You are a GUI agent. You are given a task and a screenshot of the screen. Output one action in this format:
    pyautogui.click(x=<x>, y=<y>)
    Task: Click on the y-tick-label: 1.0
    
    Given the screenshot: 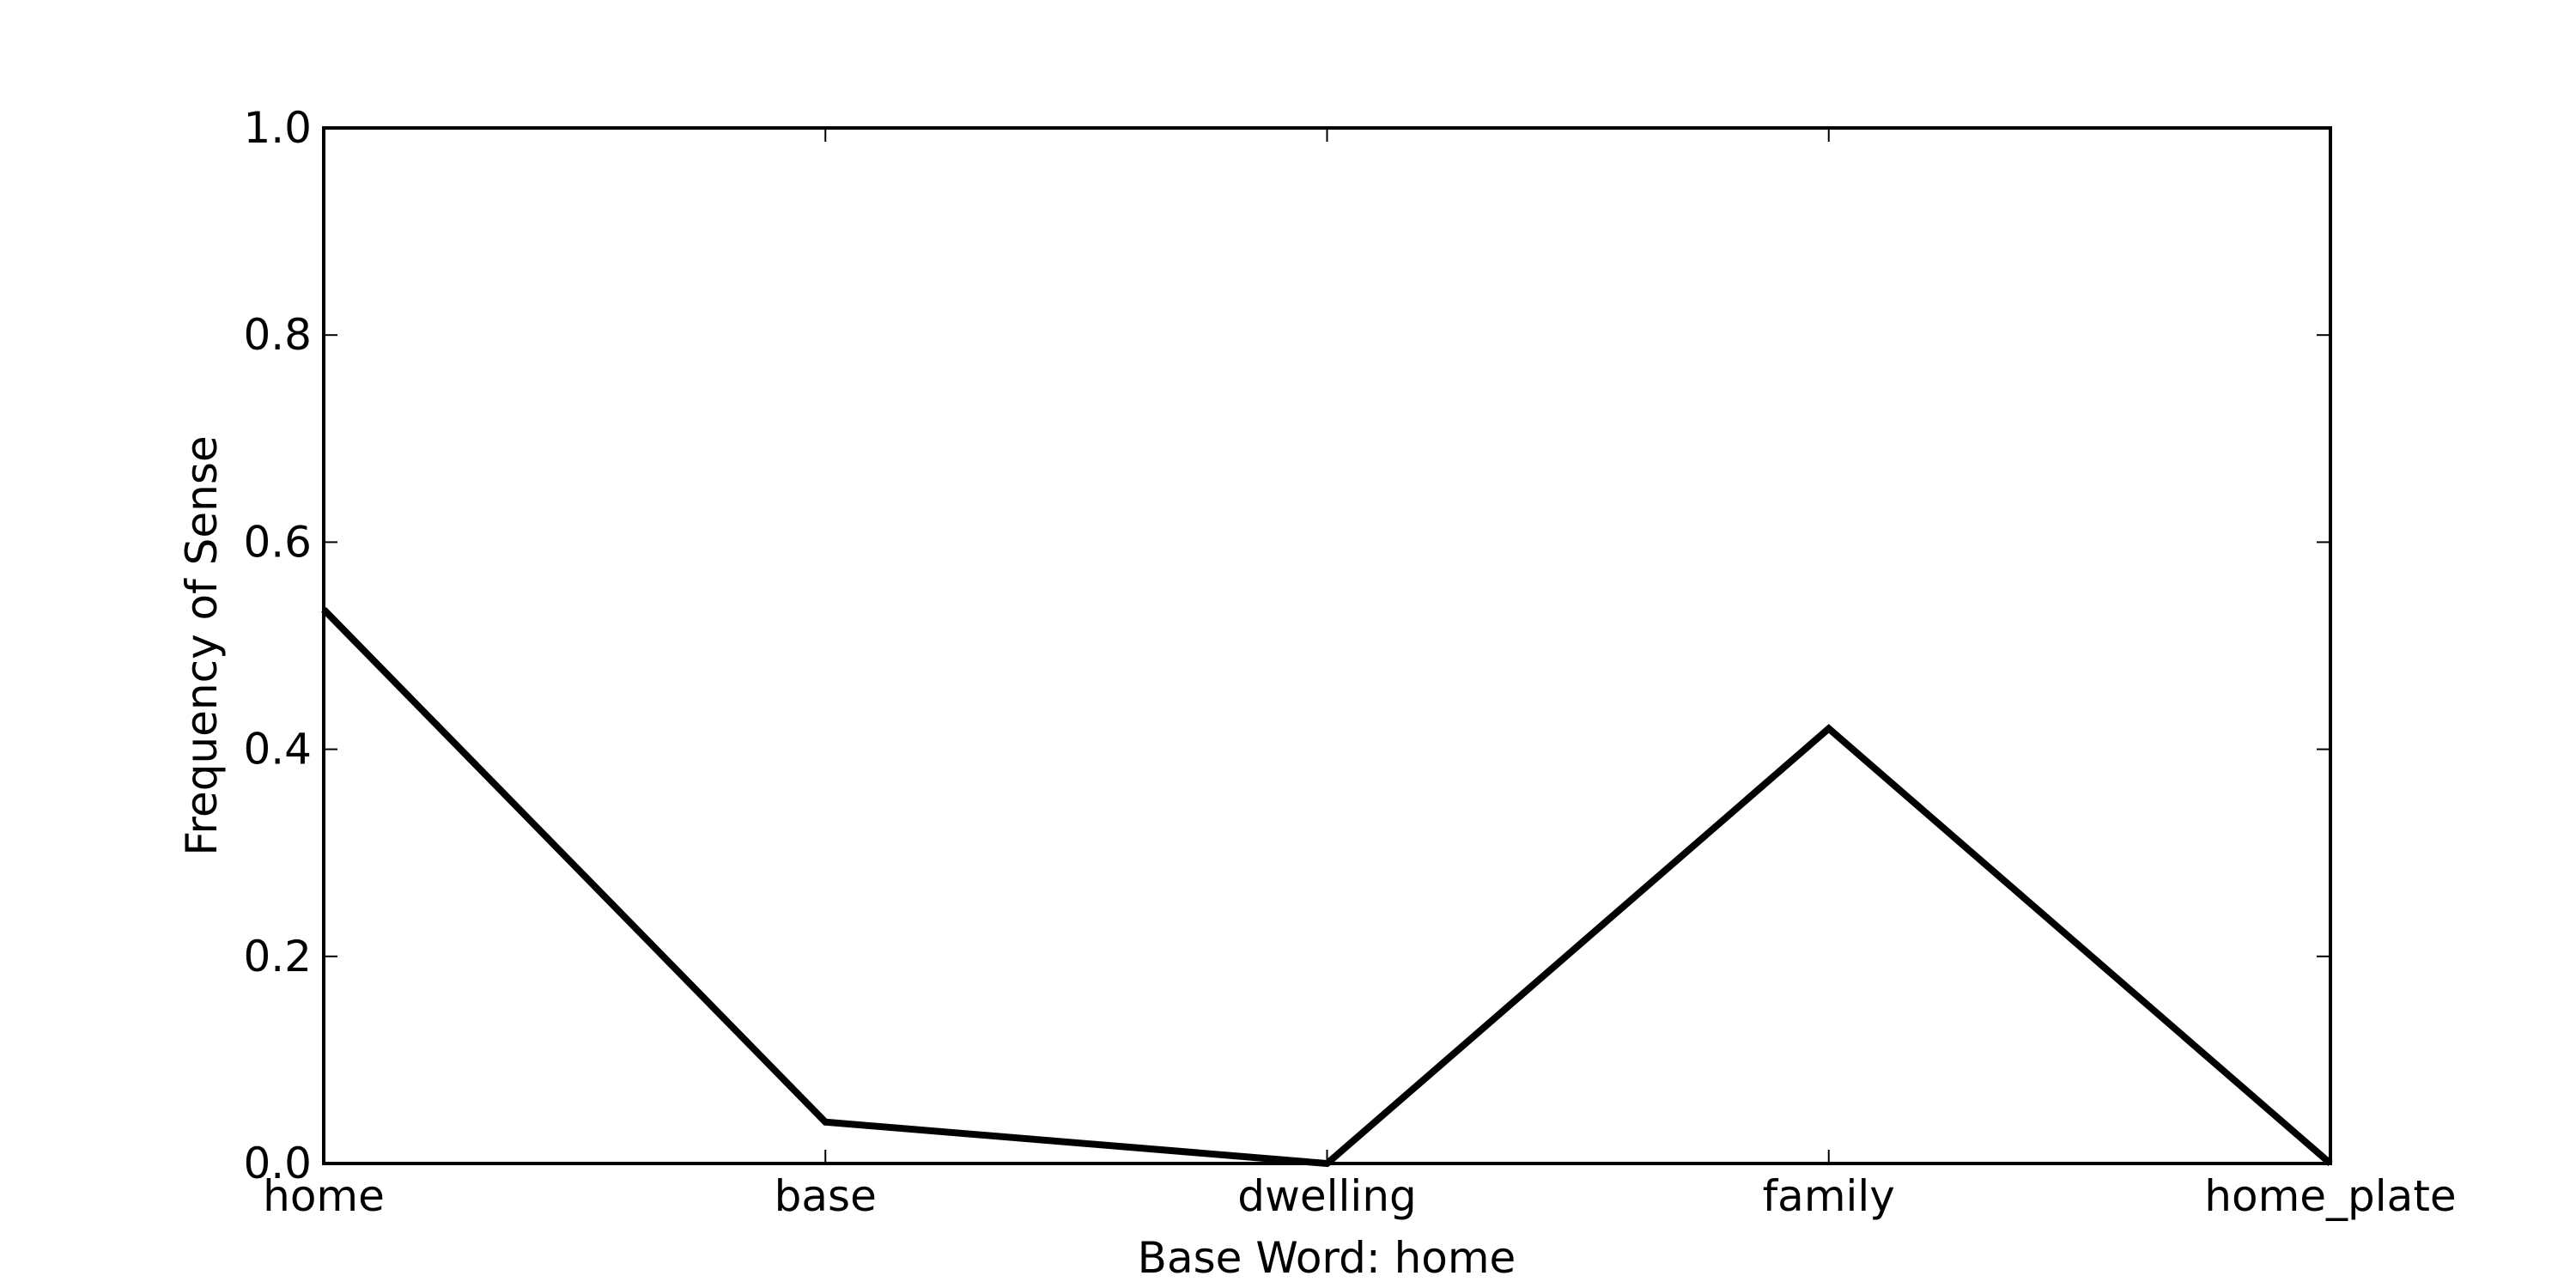 What is the action you would take?
    pyautogui.click(x=278, y=128)
    